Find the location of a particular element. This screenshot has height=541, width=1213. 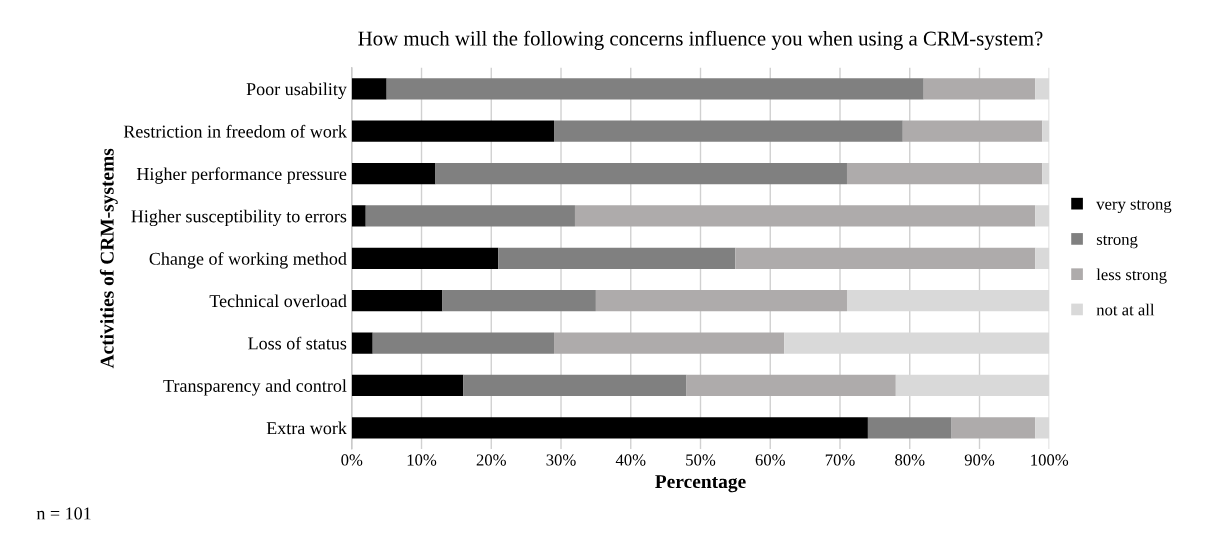

x-tick-label: 100% is located at coordinates (1050, 460).